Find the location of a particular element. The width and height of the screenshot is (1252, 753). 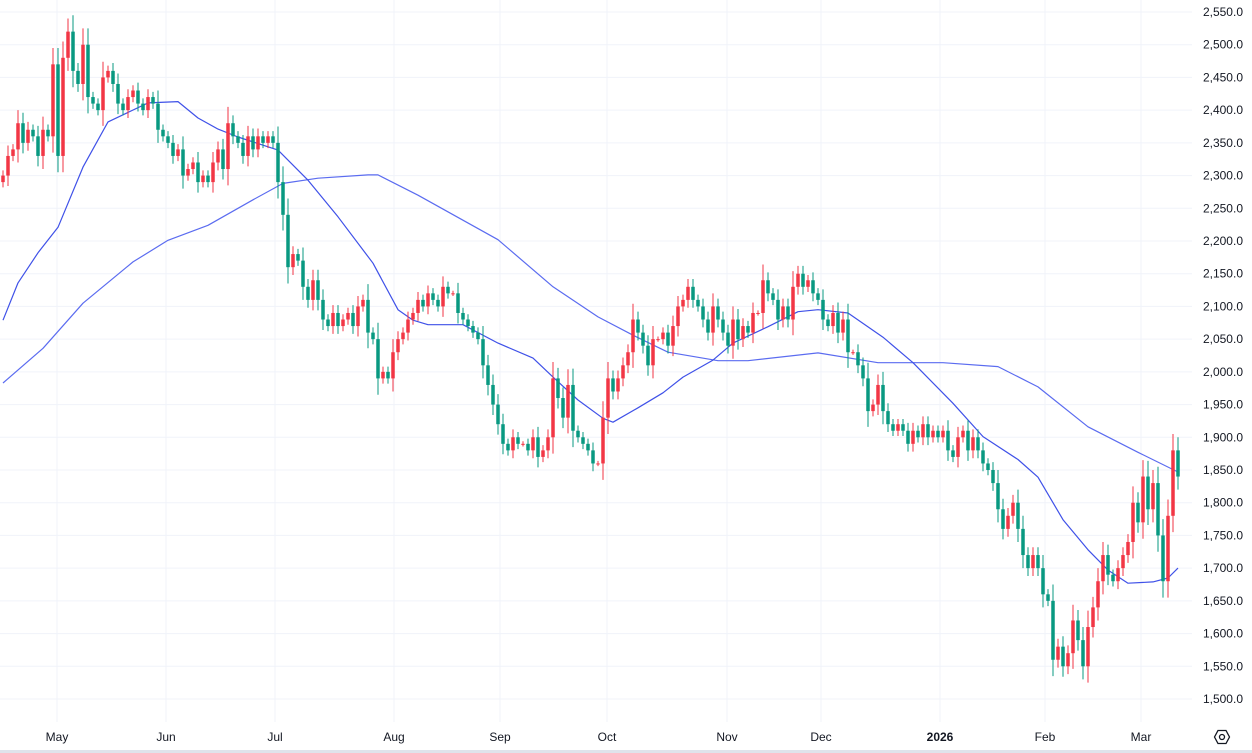

y-tick-label: 2,100.0 is located at coordinates (1223, 306).